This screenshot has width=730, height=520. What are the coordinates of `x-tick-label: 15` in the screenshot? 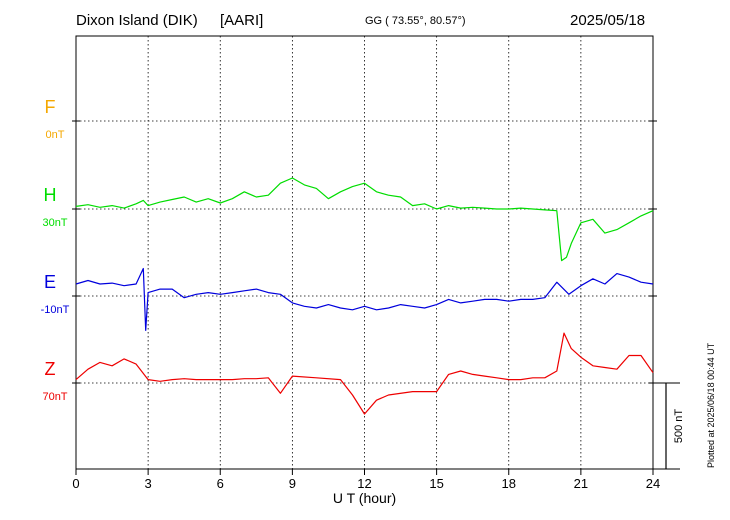 It's located at (436, 483).